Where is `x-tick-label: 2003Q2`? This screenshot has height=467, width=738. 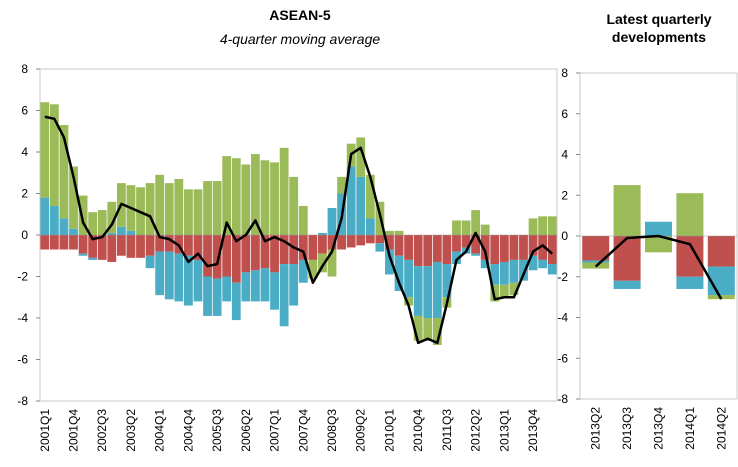 x-tick-label: 2003Q2 is located at coordinates (131, 430).